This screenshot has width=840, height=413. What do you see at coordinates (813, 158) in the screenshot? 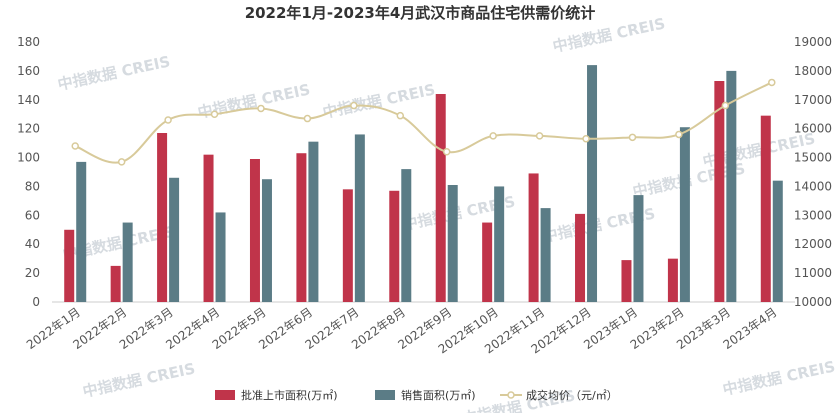
I see `right-axis-tick-label: 15000` at bounding box center [813, 158].